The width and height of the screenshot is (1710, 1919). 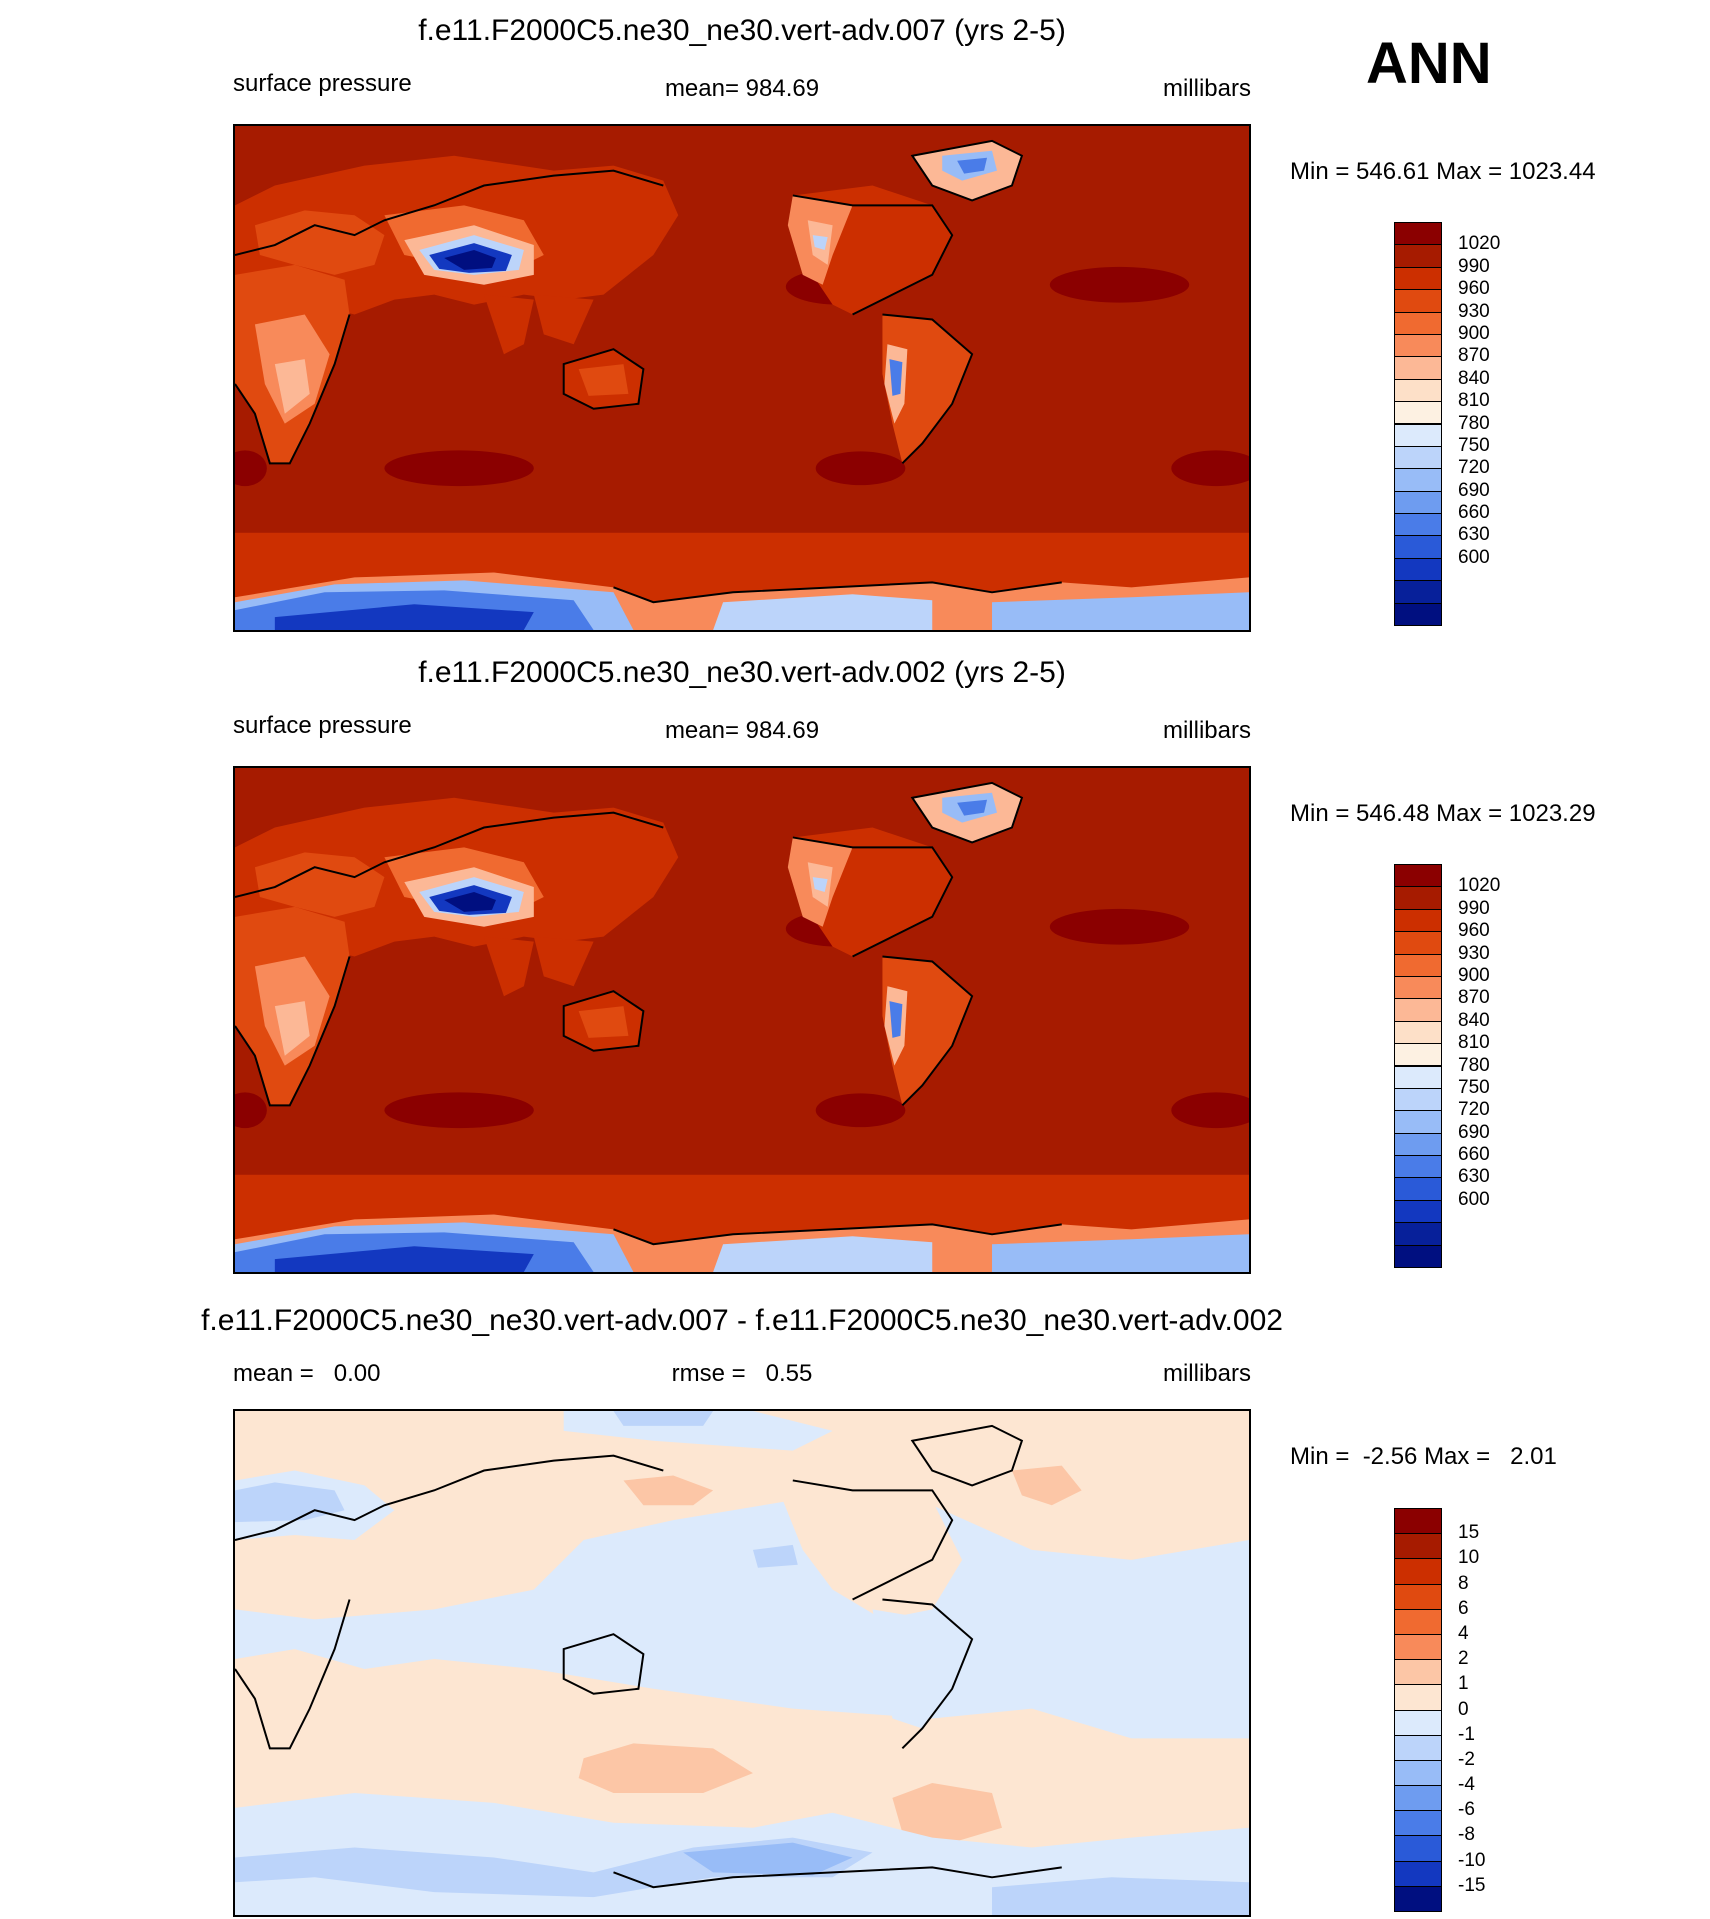 I want to click on colorbar-label: 960, so click(x=1474, y=289).